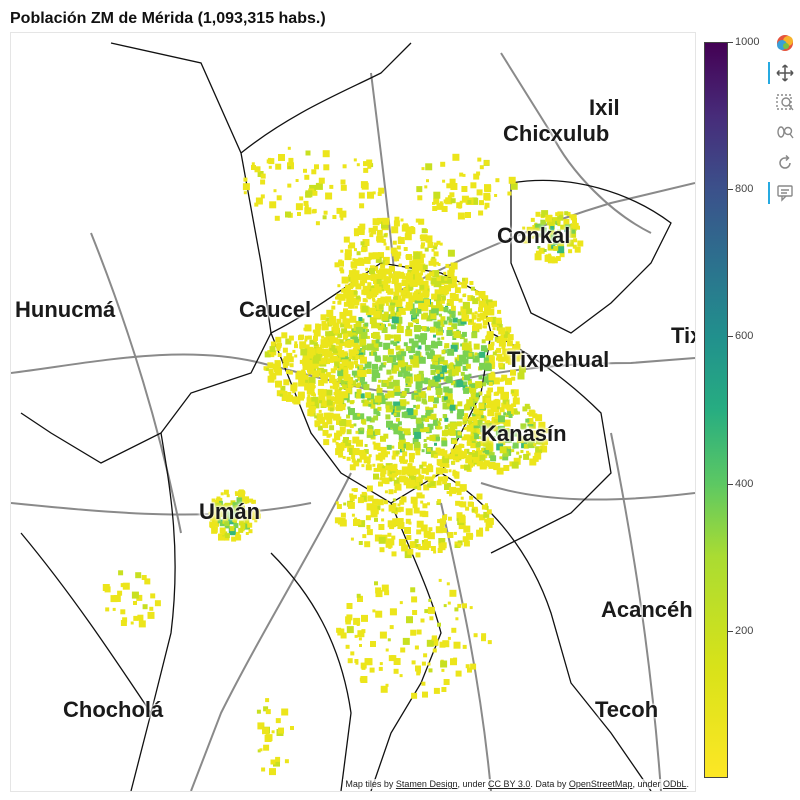 This screenshot has width=800, height=800. Describe the element at coordinates (604, 107) in the screenshot. I see `place-label-ixil: Ixil` at that location.